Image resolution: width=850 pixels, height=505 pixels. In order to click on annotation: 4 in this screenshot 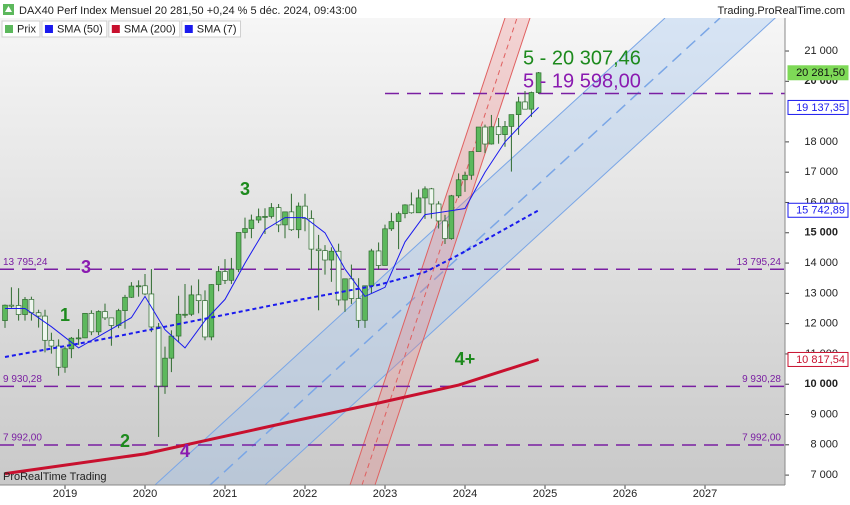, I will do `click(185, 451)`.